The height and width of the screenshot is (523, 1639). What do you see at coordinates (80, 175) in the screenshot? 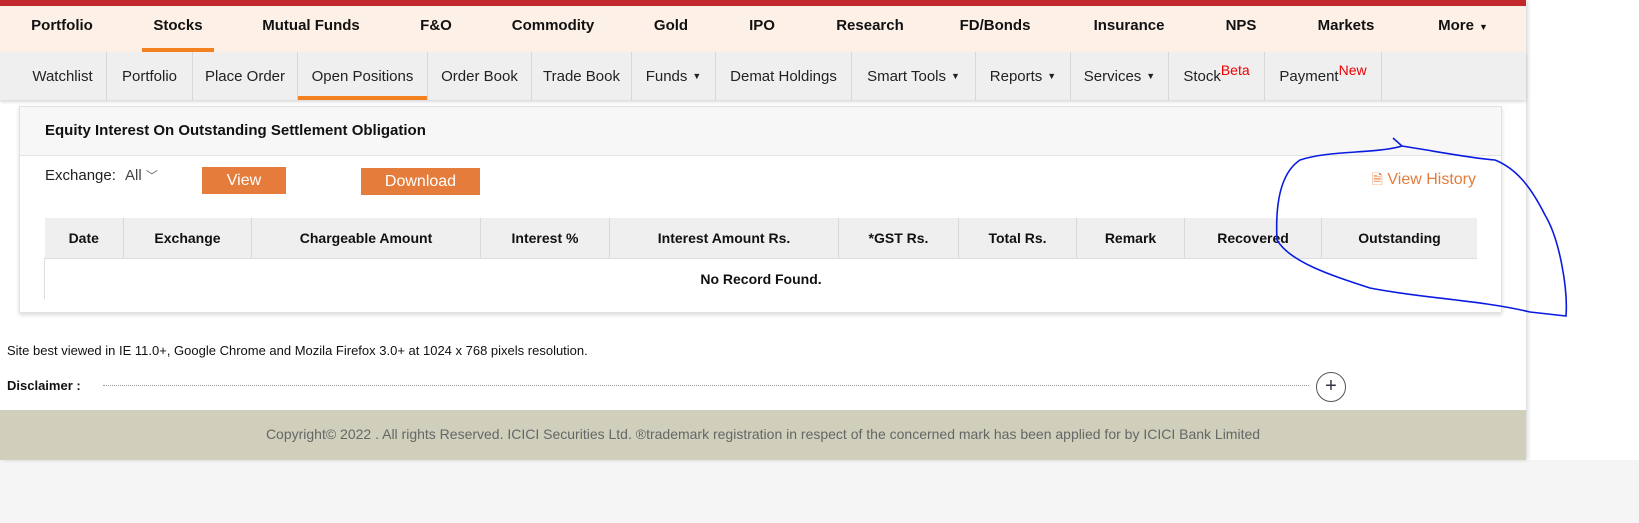
I see `exchange-label: Exchange:` at bounding box center [80, 175].